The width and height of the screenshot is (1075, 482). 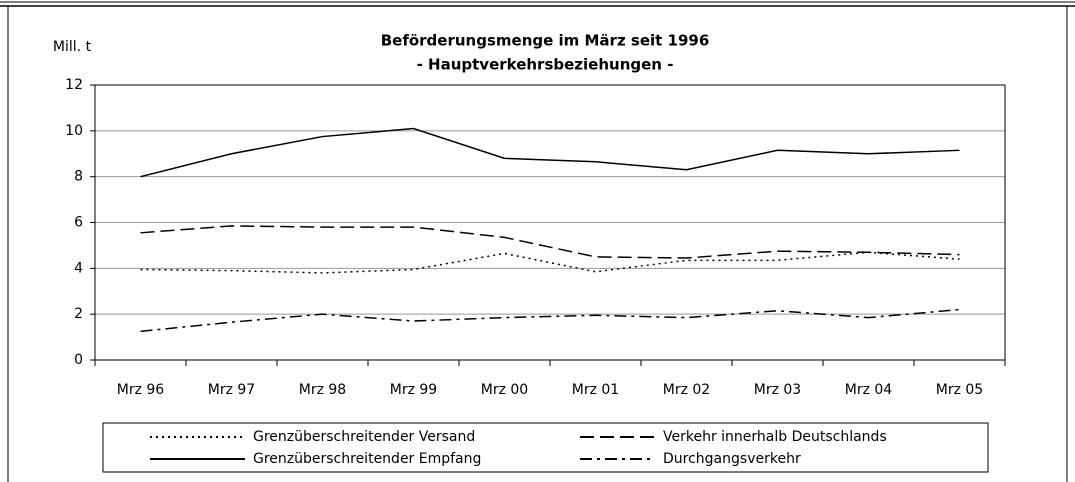 I want to click on x-tick-label: Mrz 00, so click(x=504, y=390).